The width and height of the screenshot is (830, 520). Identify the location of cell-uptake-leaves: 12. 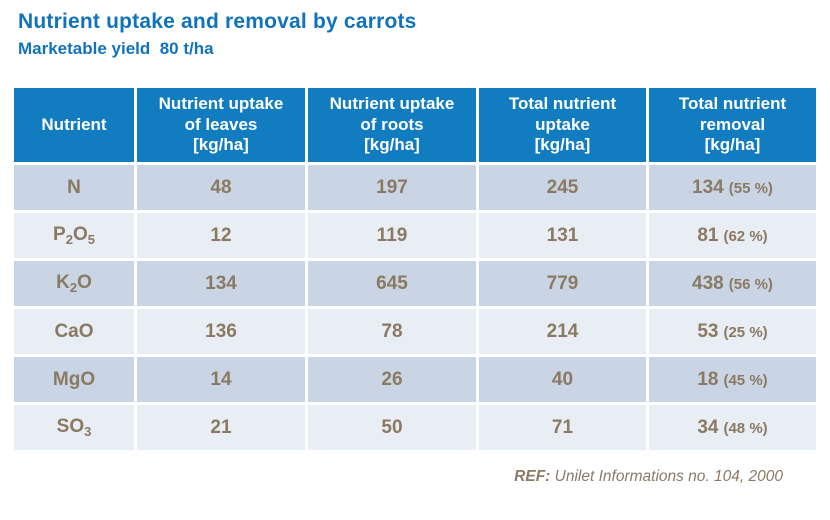
(221, 235).